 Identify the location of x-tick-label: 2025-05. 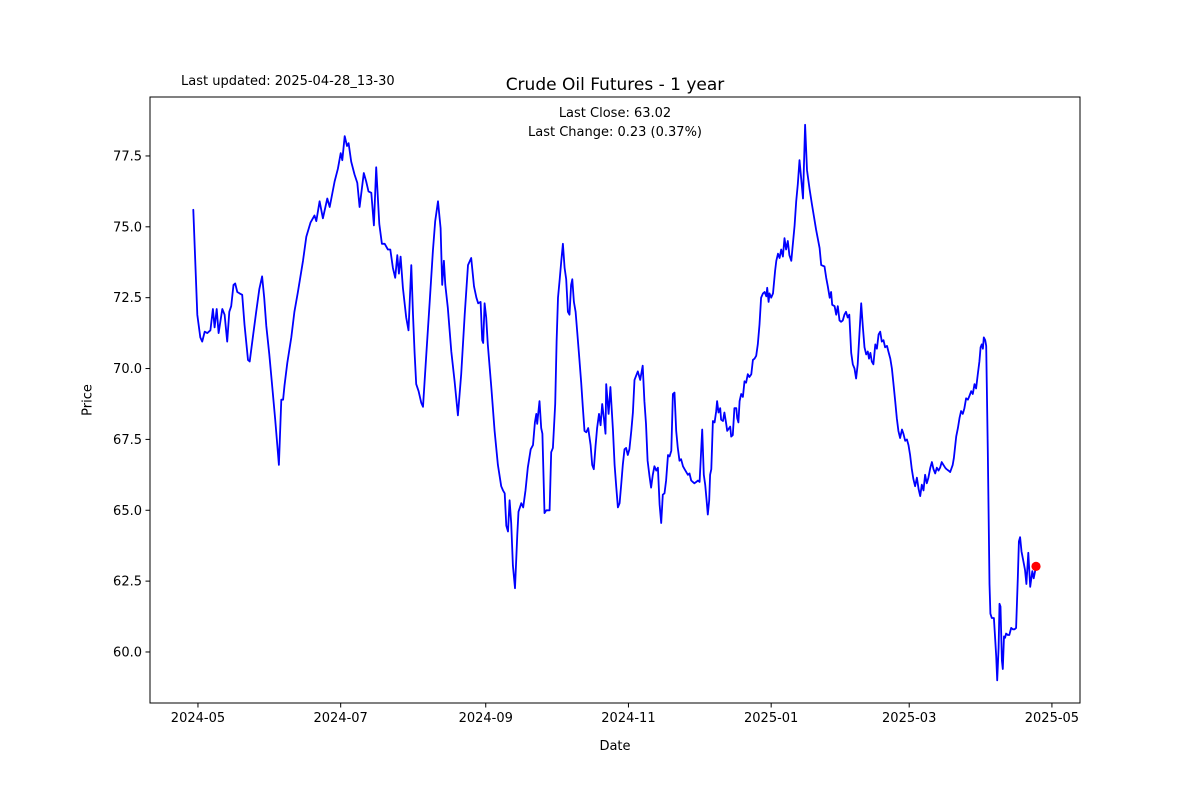
(1052, 718).